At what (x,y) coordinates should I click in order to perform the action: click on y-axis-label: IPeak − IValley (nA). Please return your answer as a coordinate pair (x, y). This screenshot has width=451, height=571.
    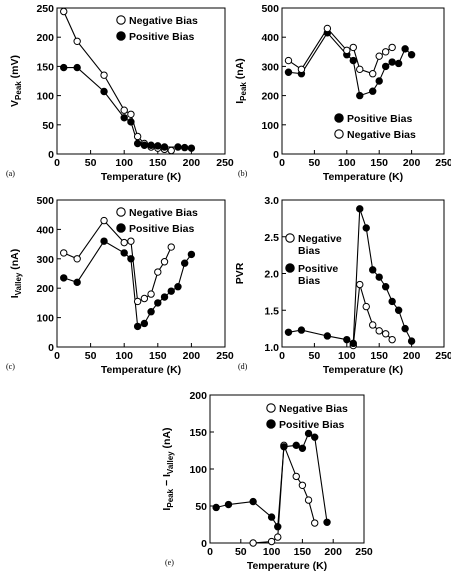
    Looking at the image, I should click on (168, 468).